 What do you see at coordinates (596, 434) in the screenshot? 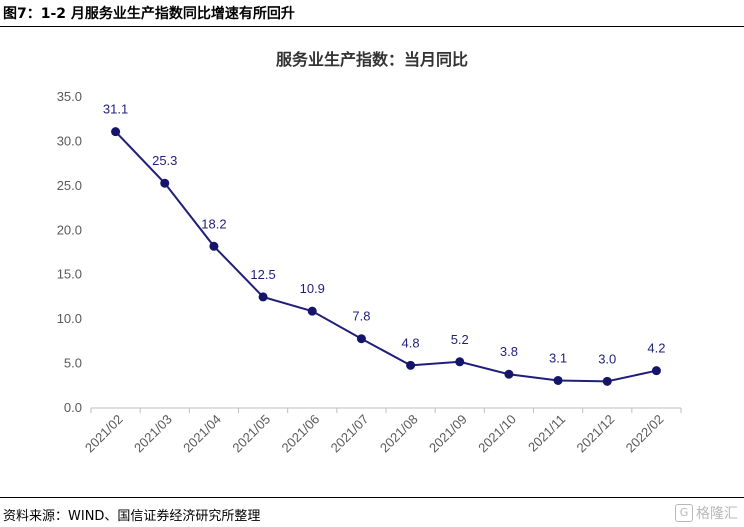
I see `x-tick-label: 2021/12` at bounding box center [596, 434].